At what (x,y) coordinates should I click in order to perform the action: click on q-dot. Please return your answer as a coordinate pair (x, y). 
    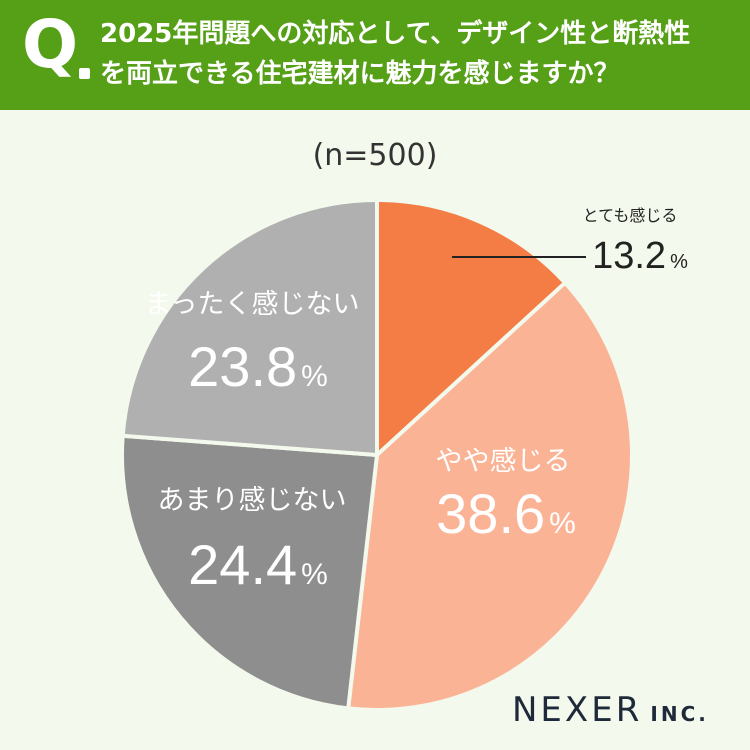
    Looking at the image, I should click on (84, 73).